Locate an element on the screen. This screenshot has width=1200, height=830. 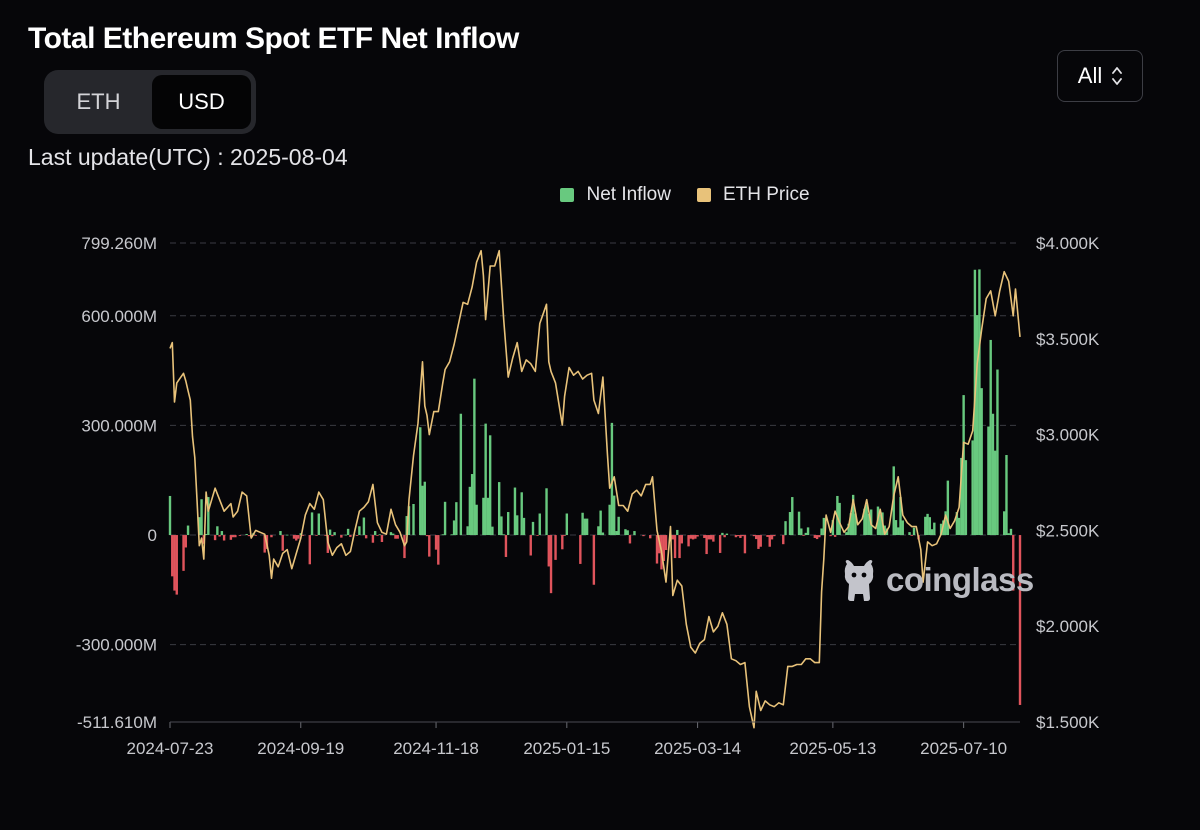
unit-toggle: ETH USD is located at coordinates (150, 102).